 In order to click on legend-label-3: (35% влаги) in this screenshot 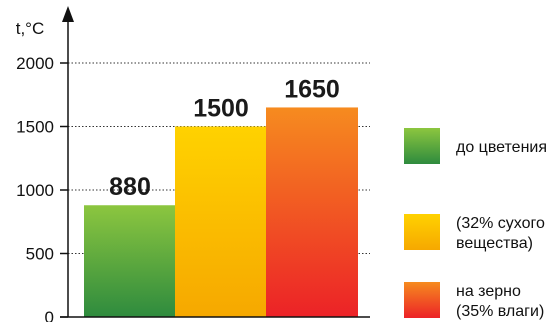, I will do `click(500, 311)`.